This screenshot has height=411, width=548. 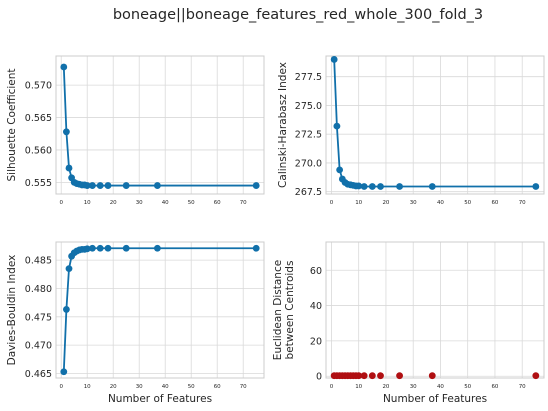 I want to click on y-tick-label: 40, so click(x=316, y=306).